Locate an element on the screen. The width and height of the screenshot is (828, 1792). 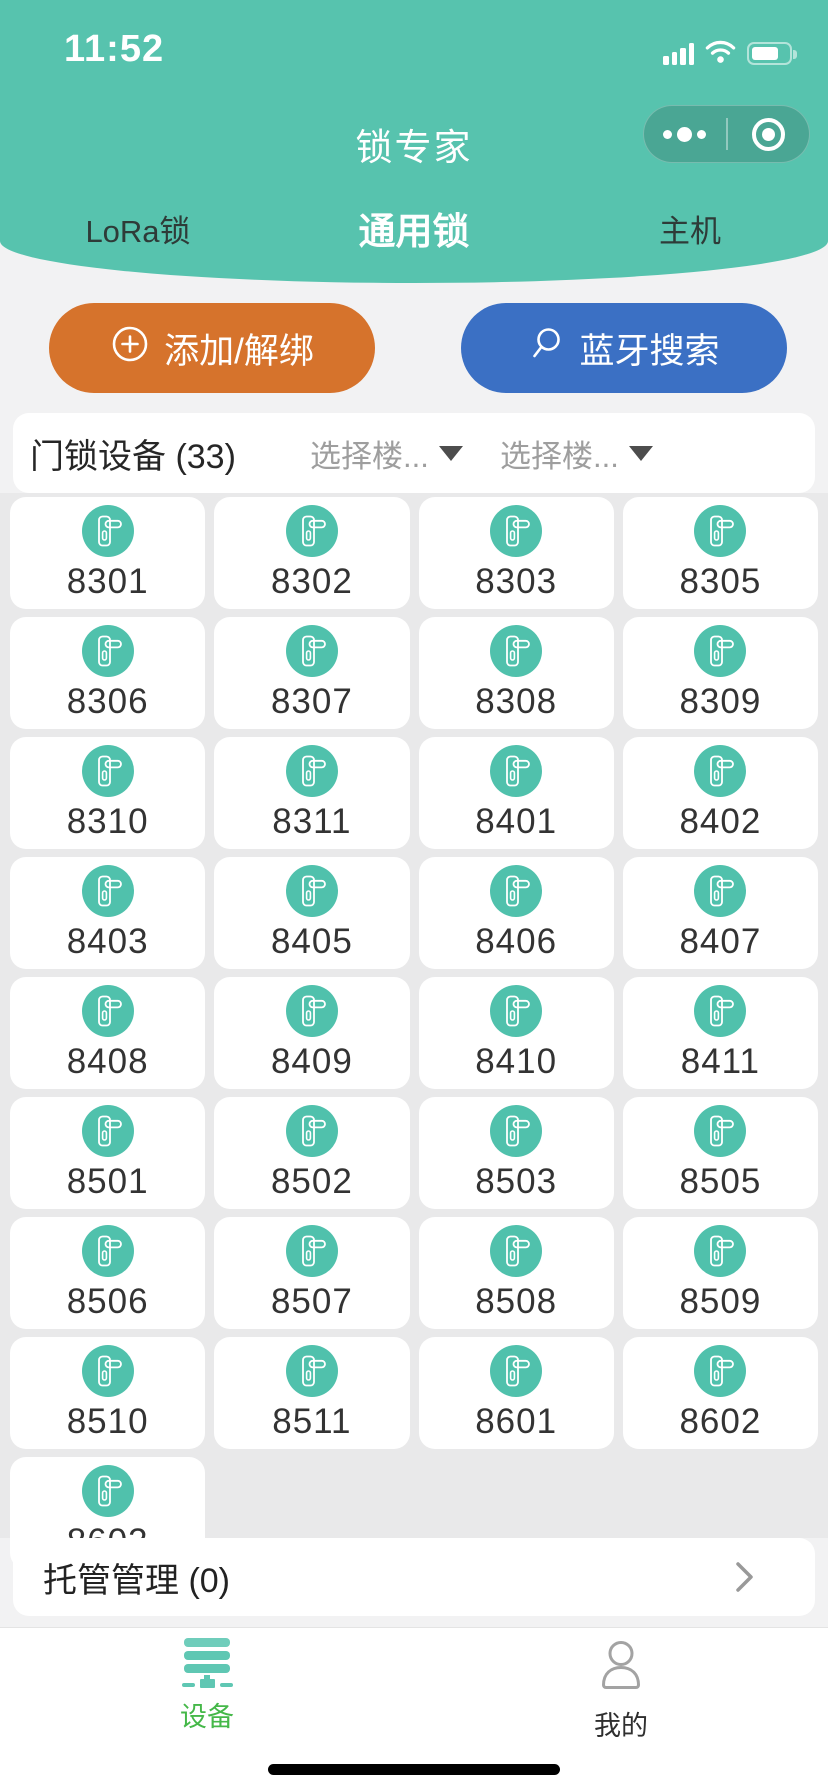
device-number: 8501 is located at coordinates (107, 1181).